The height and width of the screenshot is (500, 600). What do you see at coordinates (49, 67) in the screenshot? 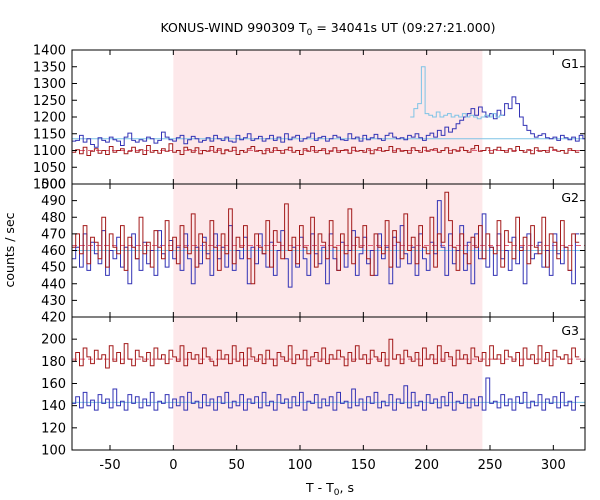
I see `y-tick-label: 1350` at bounding box center [49, 67].